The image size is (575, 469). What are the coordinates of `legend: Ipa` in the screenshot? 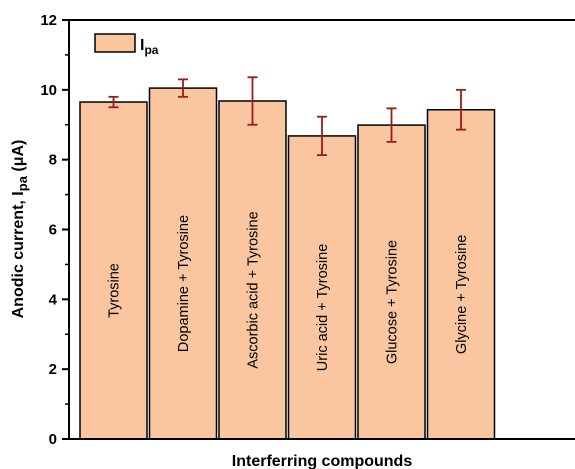 It's located at (126, 45).